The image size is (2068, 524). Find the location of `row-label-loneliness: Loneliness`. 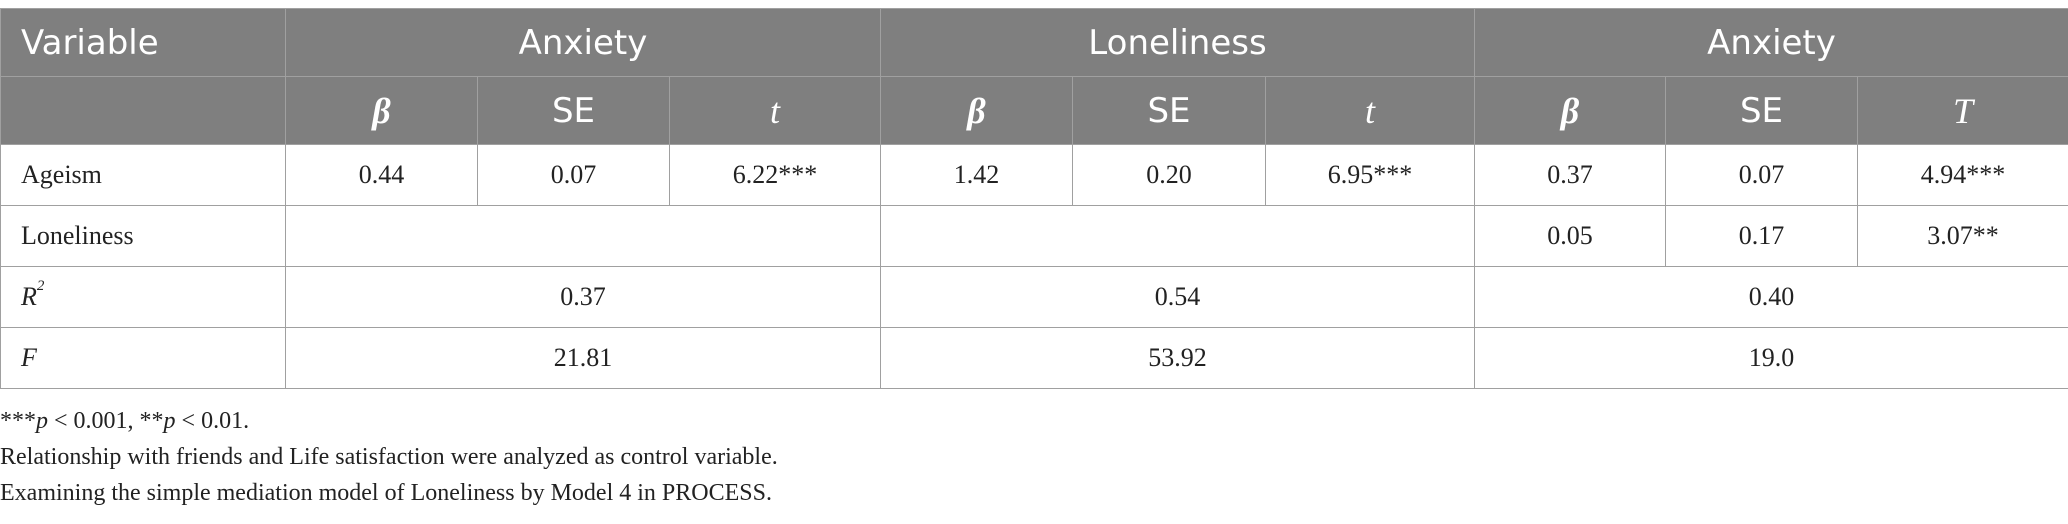

row-label-loneliness: Loneliness is located at coordinates (143, 236).